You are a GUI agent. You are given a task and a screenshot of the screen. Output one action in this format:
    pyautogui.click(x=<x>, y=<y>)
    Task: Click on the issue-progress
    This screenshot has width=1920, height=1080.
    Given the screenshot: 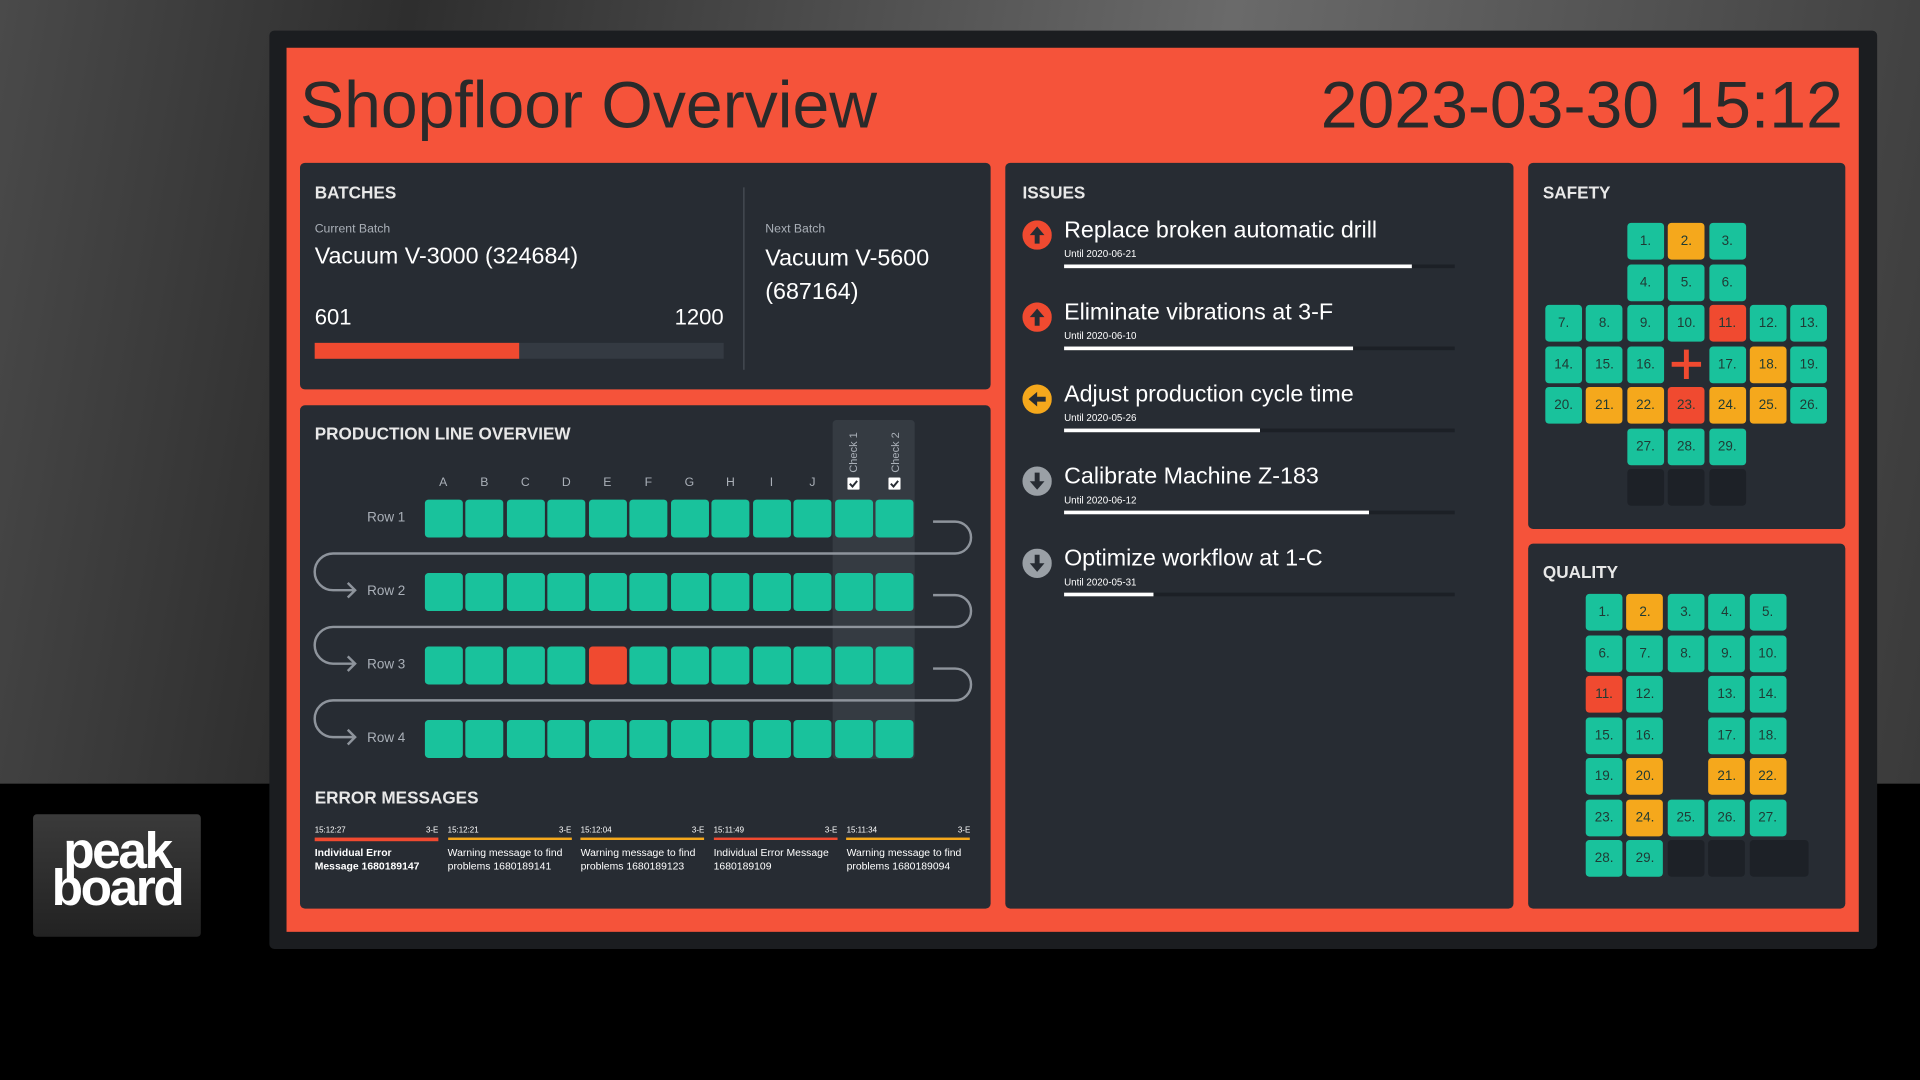 What is the action you would take?
    pyautogui.click(x=1162, y=430)
    